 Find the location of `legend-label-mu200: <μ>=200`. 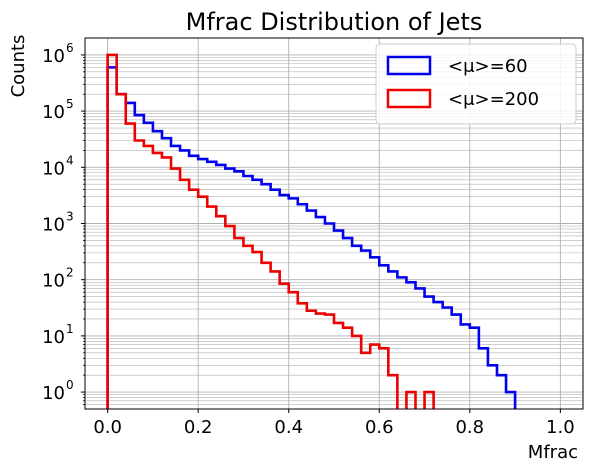

legend-label-mu200: <μ>=200 is located at coordinates (493, 99).